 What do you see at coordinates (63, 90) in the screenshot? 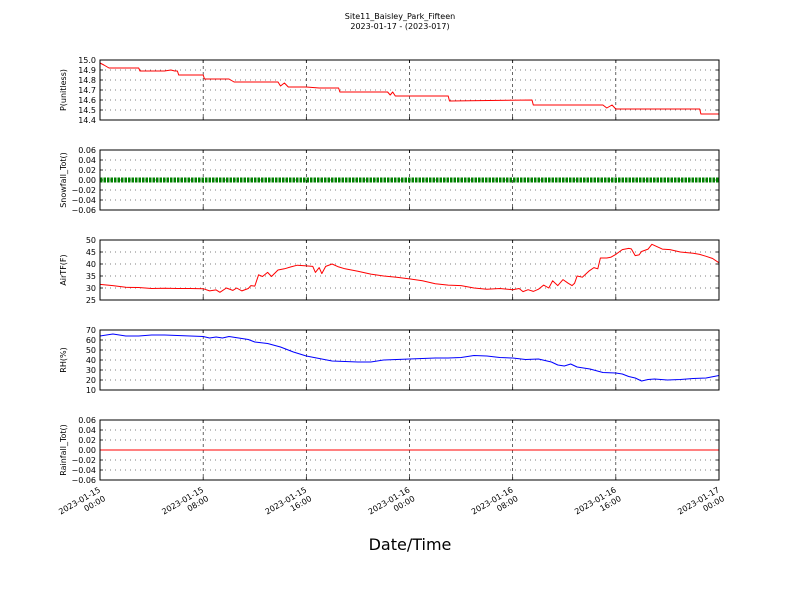
I see `y-axis-label: P(unitless)` at bounding box center [63, 90].